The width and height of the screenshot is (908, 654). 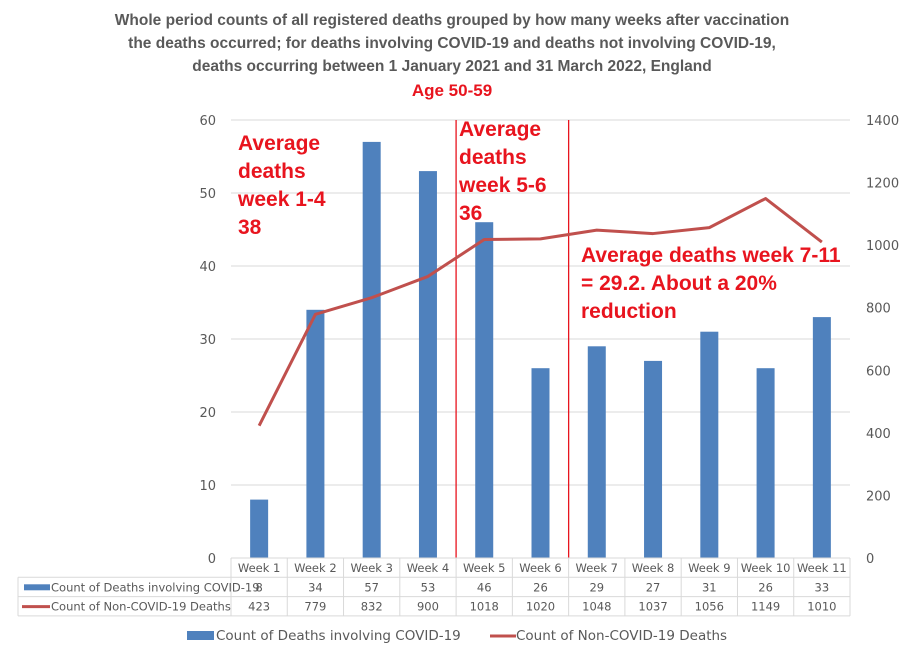 I want to click on table-cell: 29, so click(x=596, y=587).